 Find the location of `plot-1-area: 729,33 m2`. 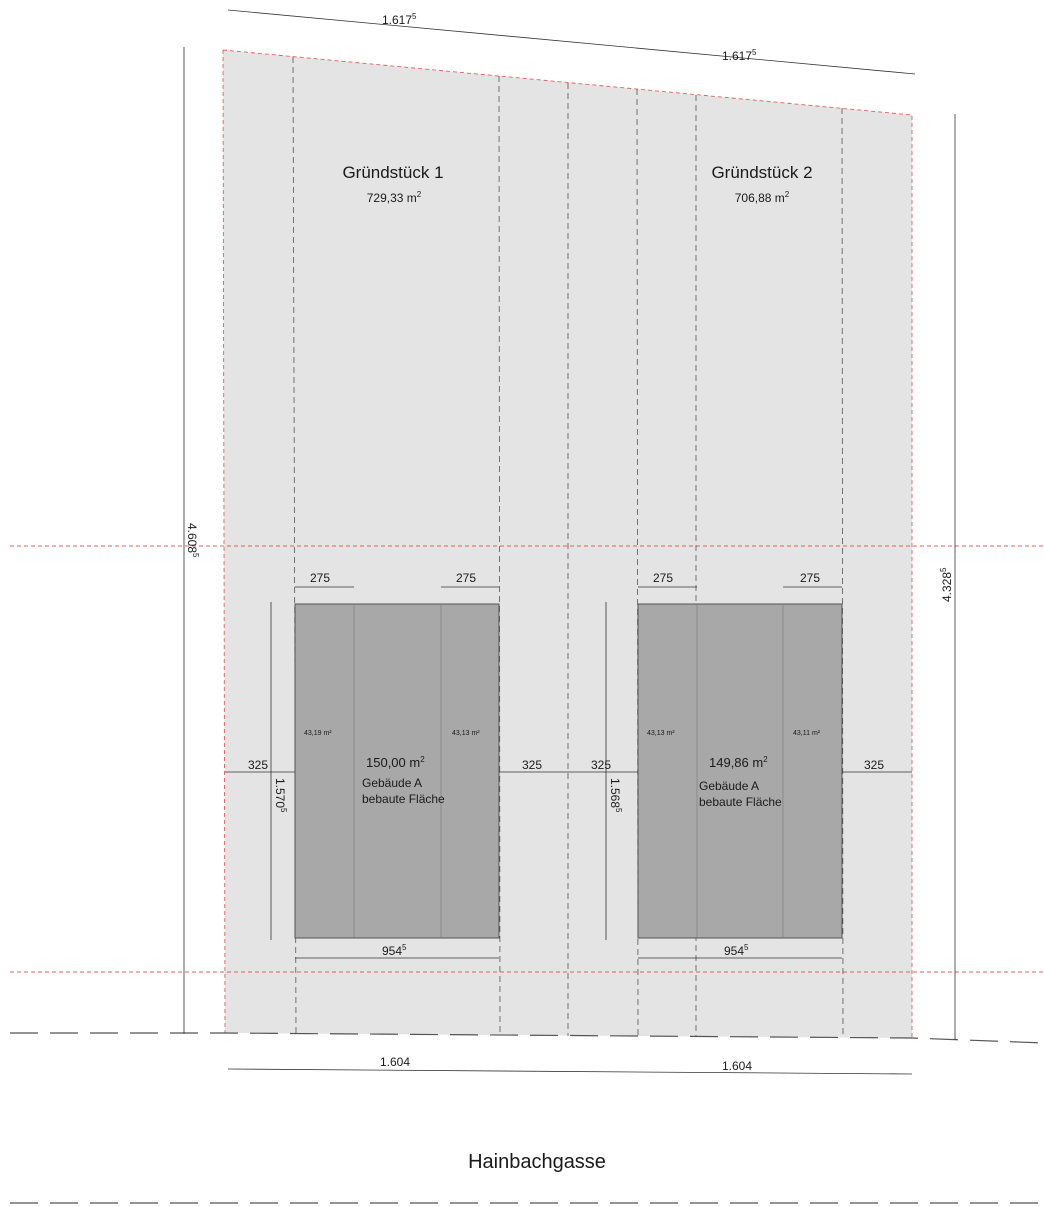

plot-1-area: 729,33 m2 is located at coordinates (394, 197).